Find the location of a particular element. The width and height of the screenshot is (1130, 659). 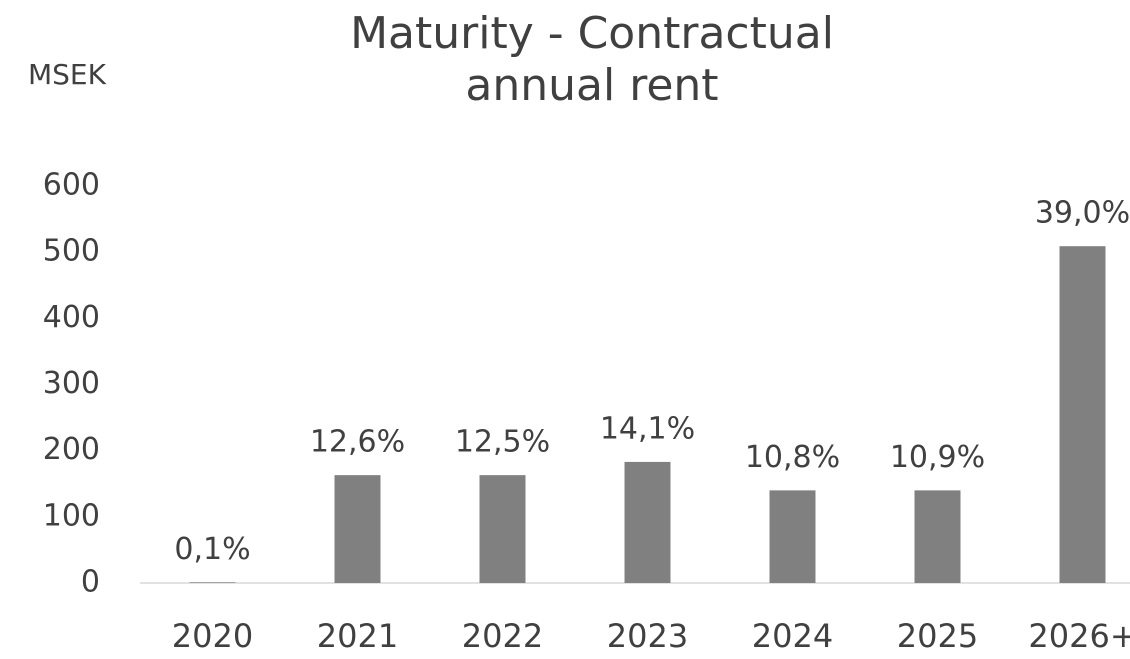

data-label: 12,5% is located at coordinates (502, 442).